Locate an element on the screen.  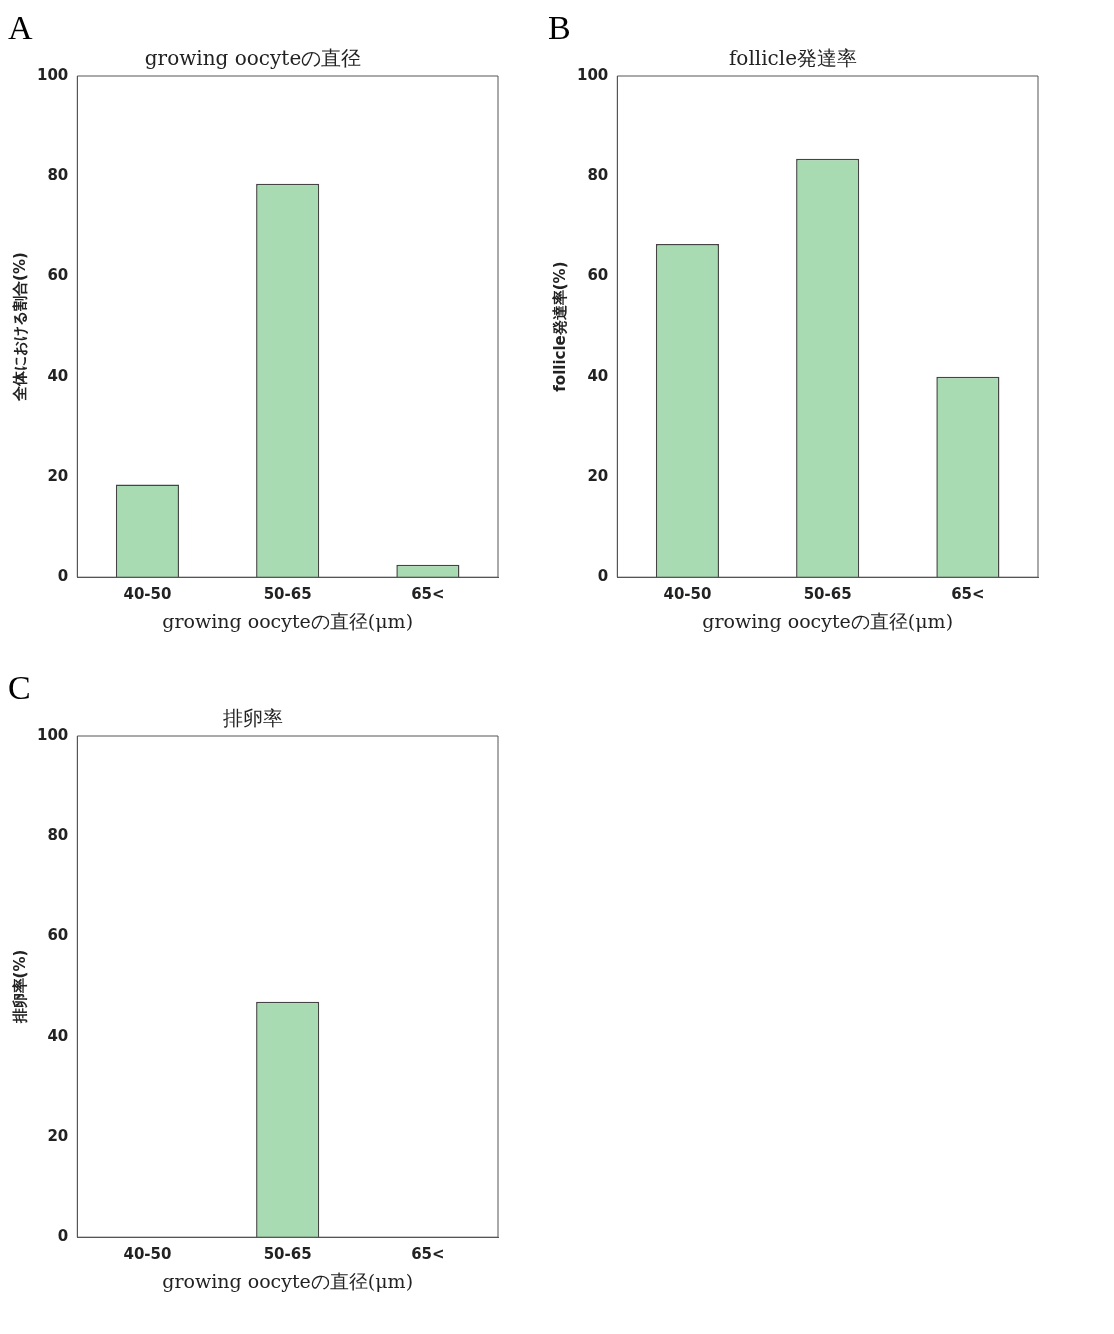
text: B is located at coordinates (560, 28).